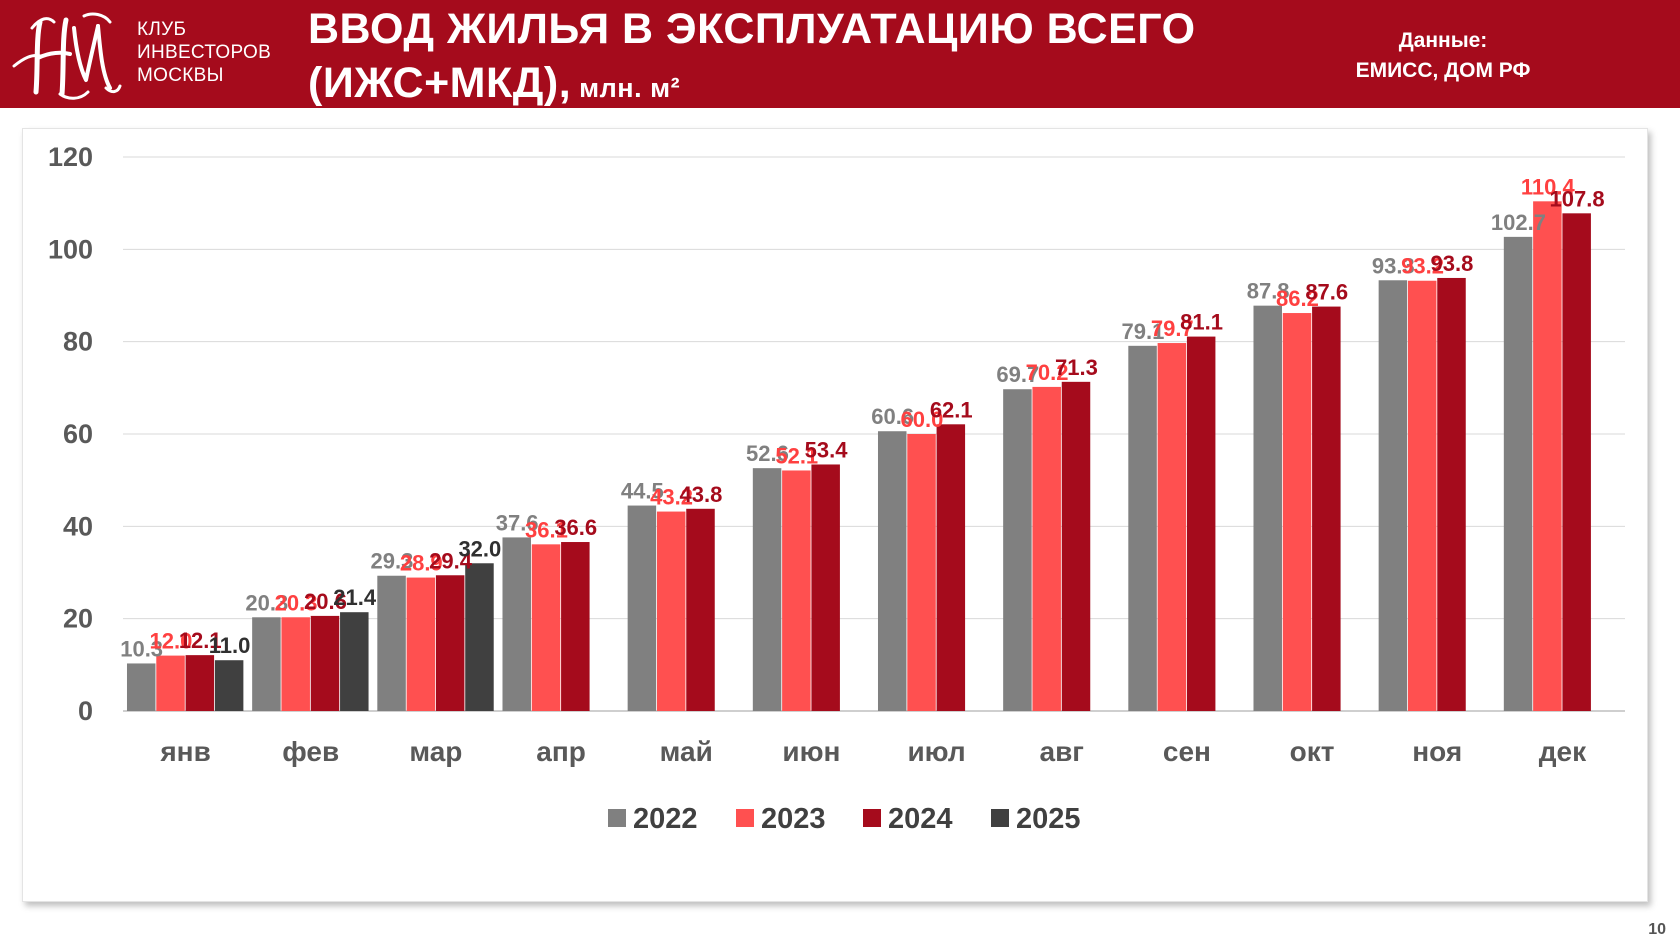  I want to click on data-label-2024-янв: 12.1, so click(200, 640).